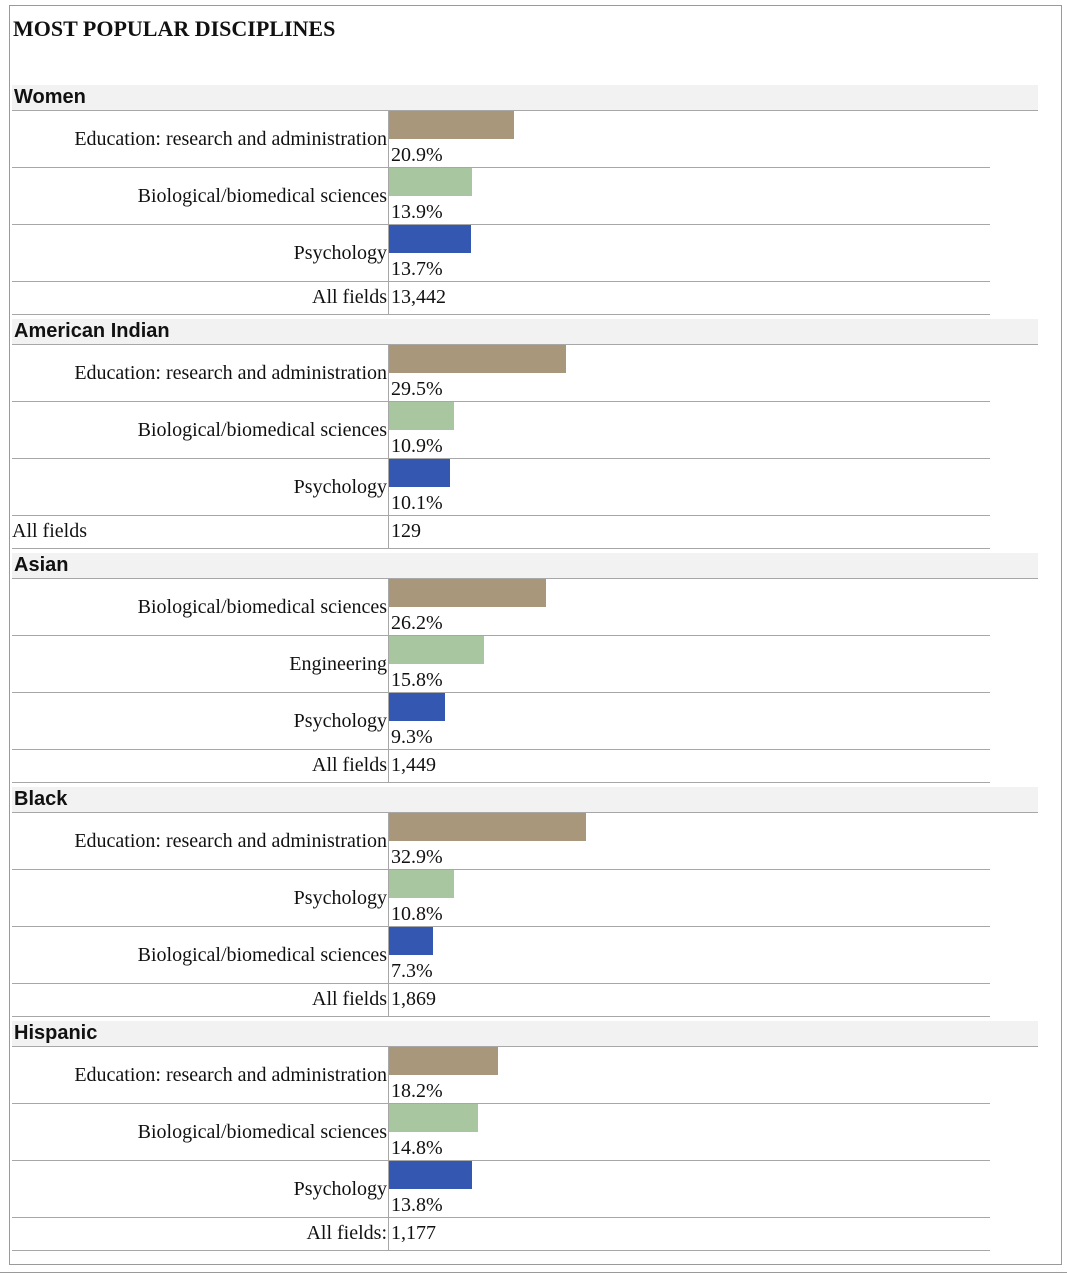 Image resolution: width=1067 pixels, height=1283 pixels. I want to click on bar-cell: 10.1%, so click(689, 487).